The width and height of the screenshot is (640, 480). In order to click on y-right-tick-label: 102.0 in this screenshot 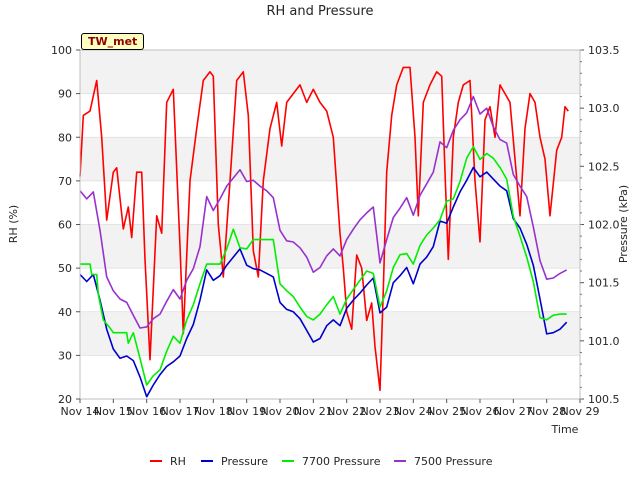, I will do `click(604, 225)`.